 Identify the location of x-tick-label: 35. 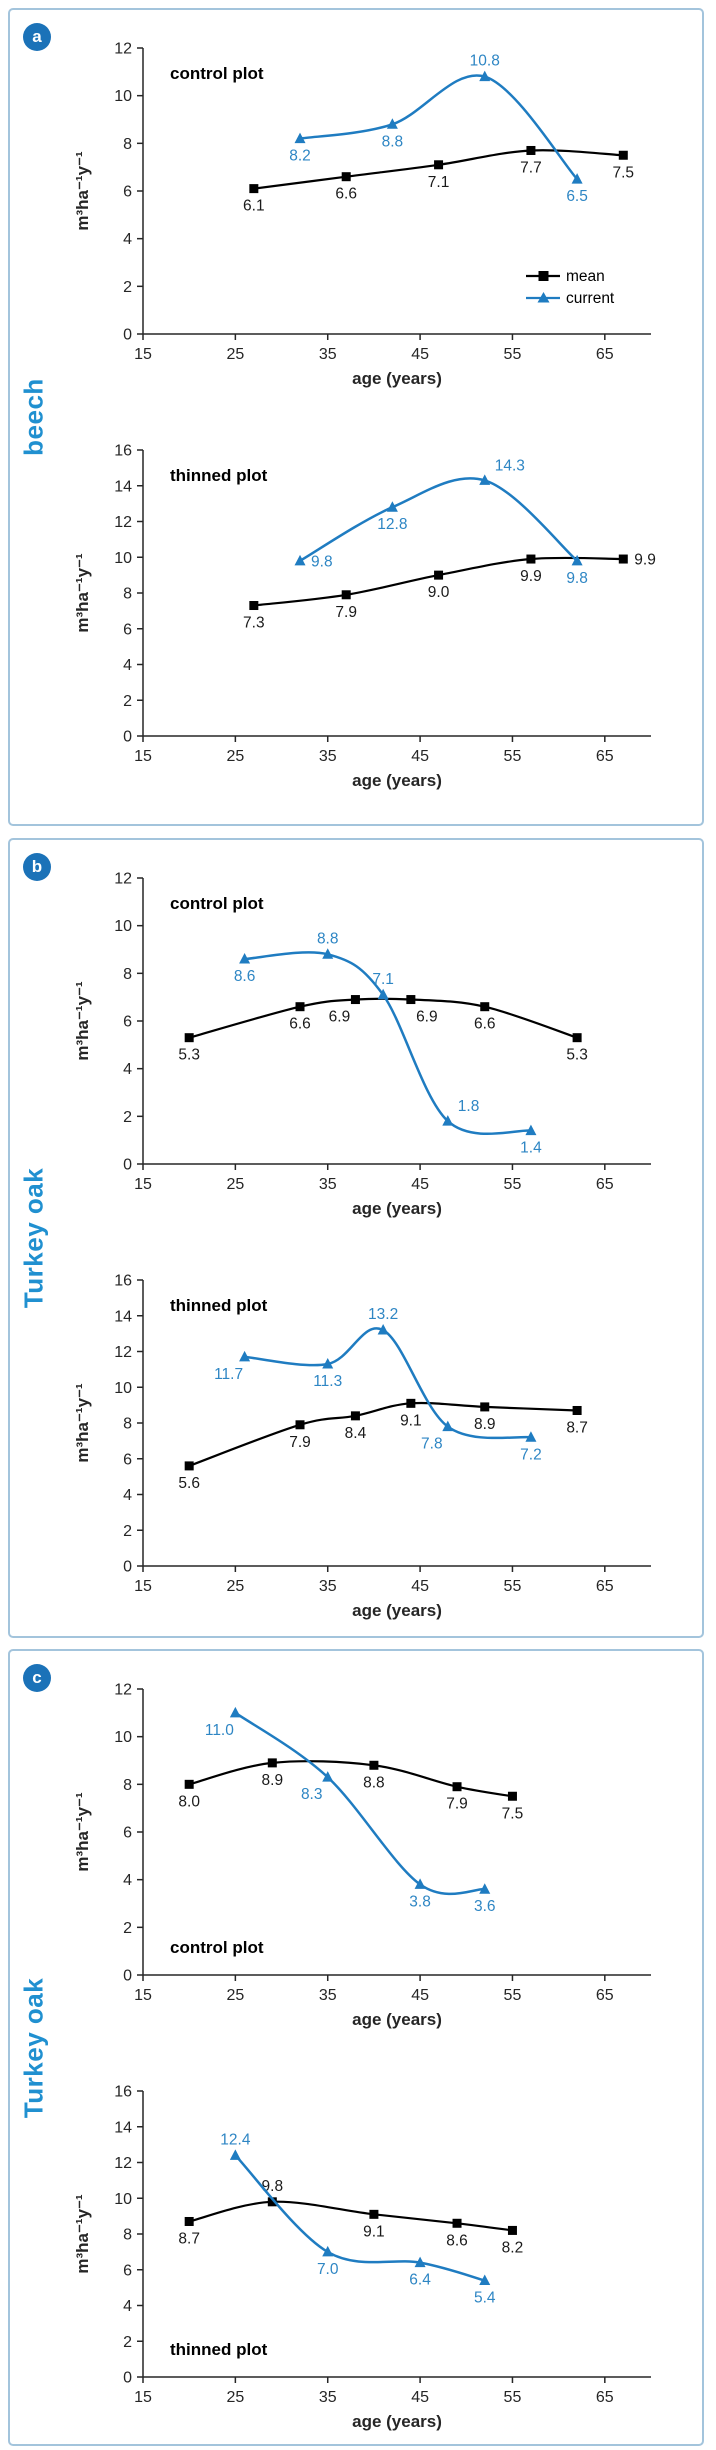
(328, 354).